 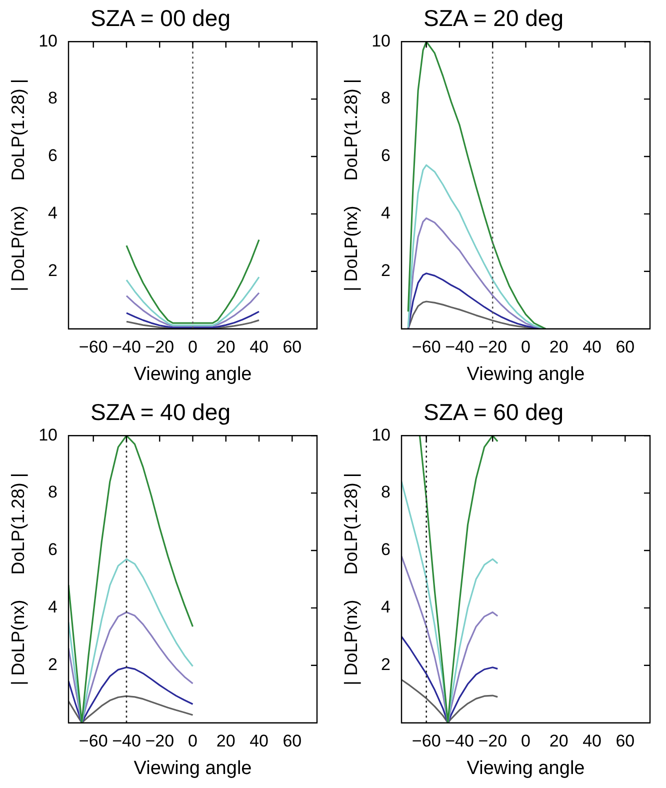 What do you see at coordinates (493, 412) in the screenshot?
I see `chart-title: SZA = 60 deg` at bounding box center [493, 412].